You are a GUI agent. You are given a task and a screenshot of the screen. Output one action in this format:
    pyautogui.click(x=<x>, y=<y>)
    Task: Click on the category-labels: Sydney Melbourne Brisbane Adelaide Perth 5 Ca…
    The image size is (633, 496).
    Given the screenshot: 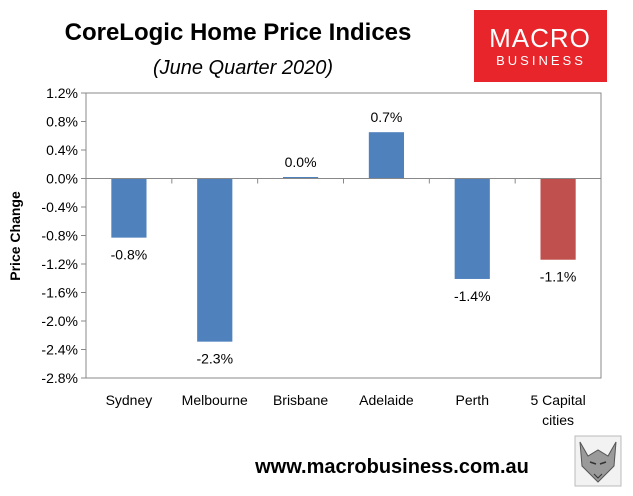 What is the action you would take?
    pyautogui.click(x=346, y=410)
    